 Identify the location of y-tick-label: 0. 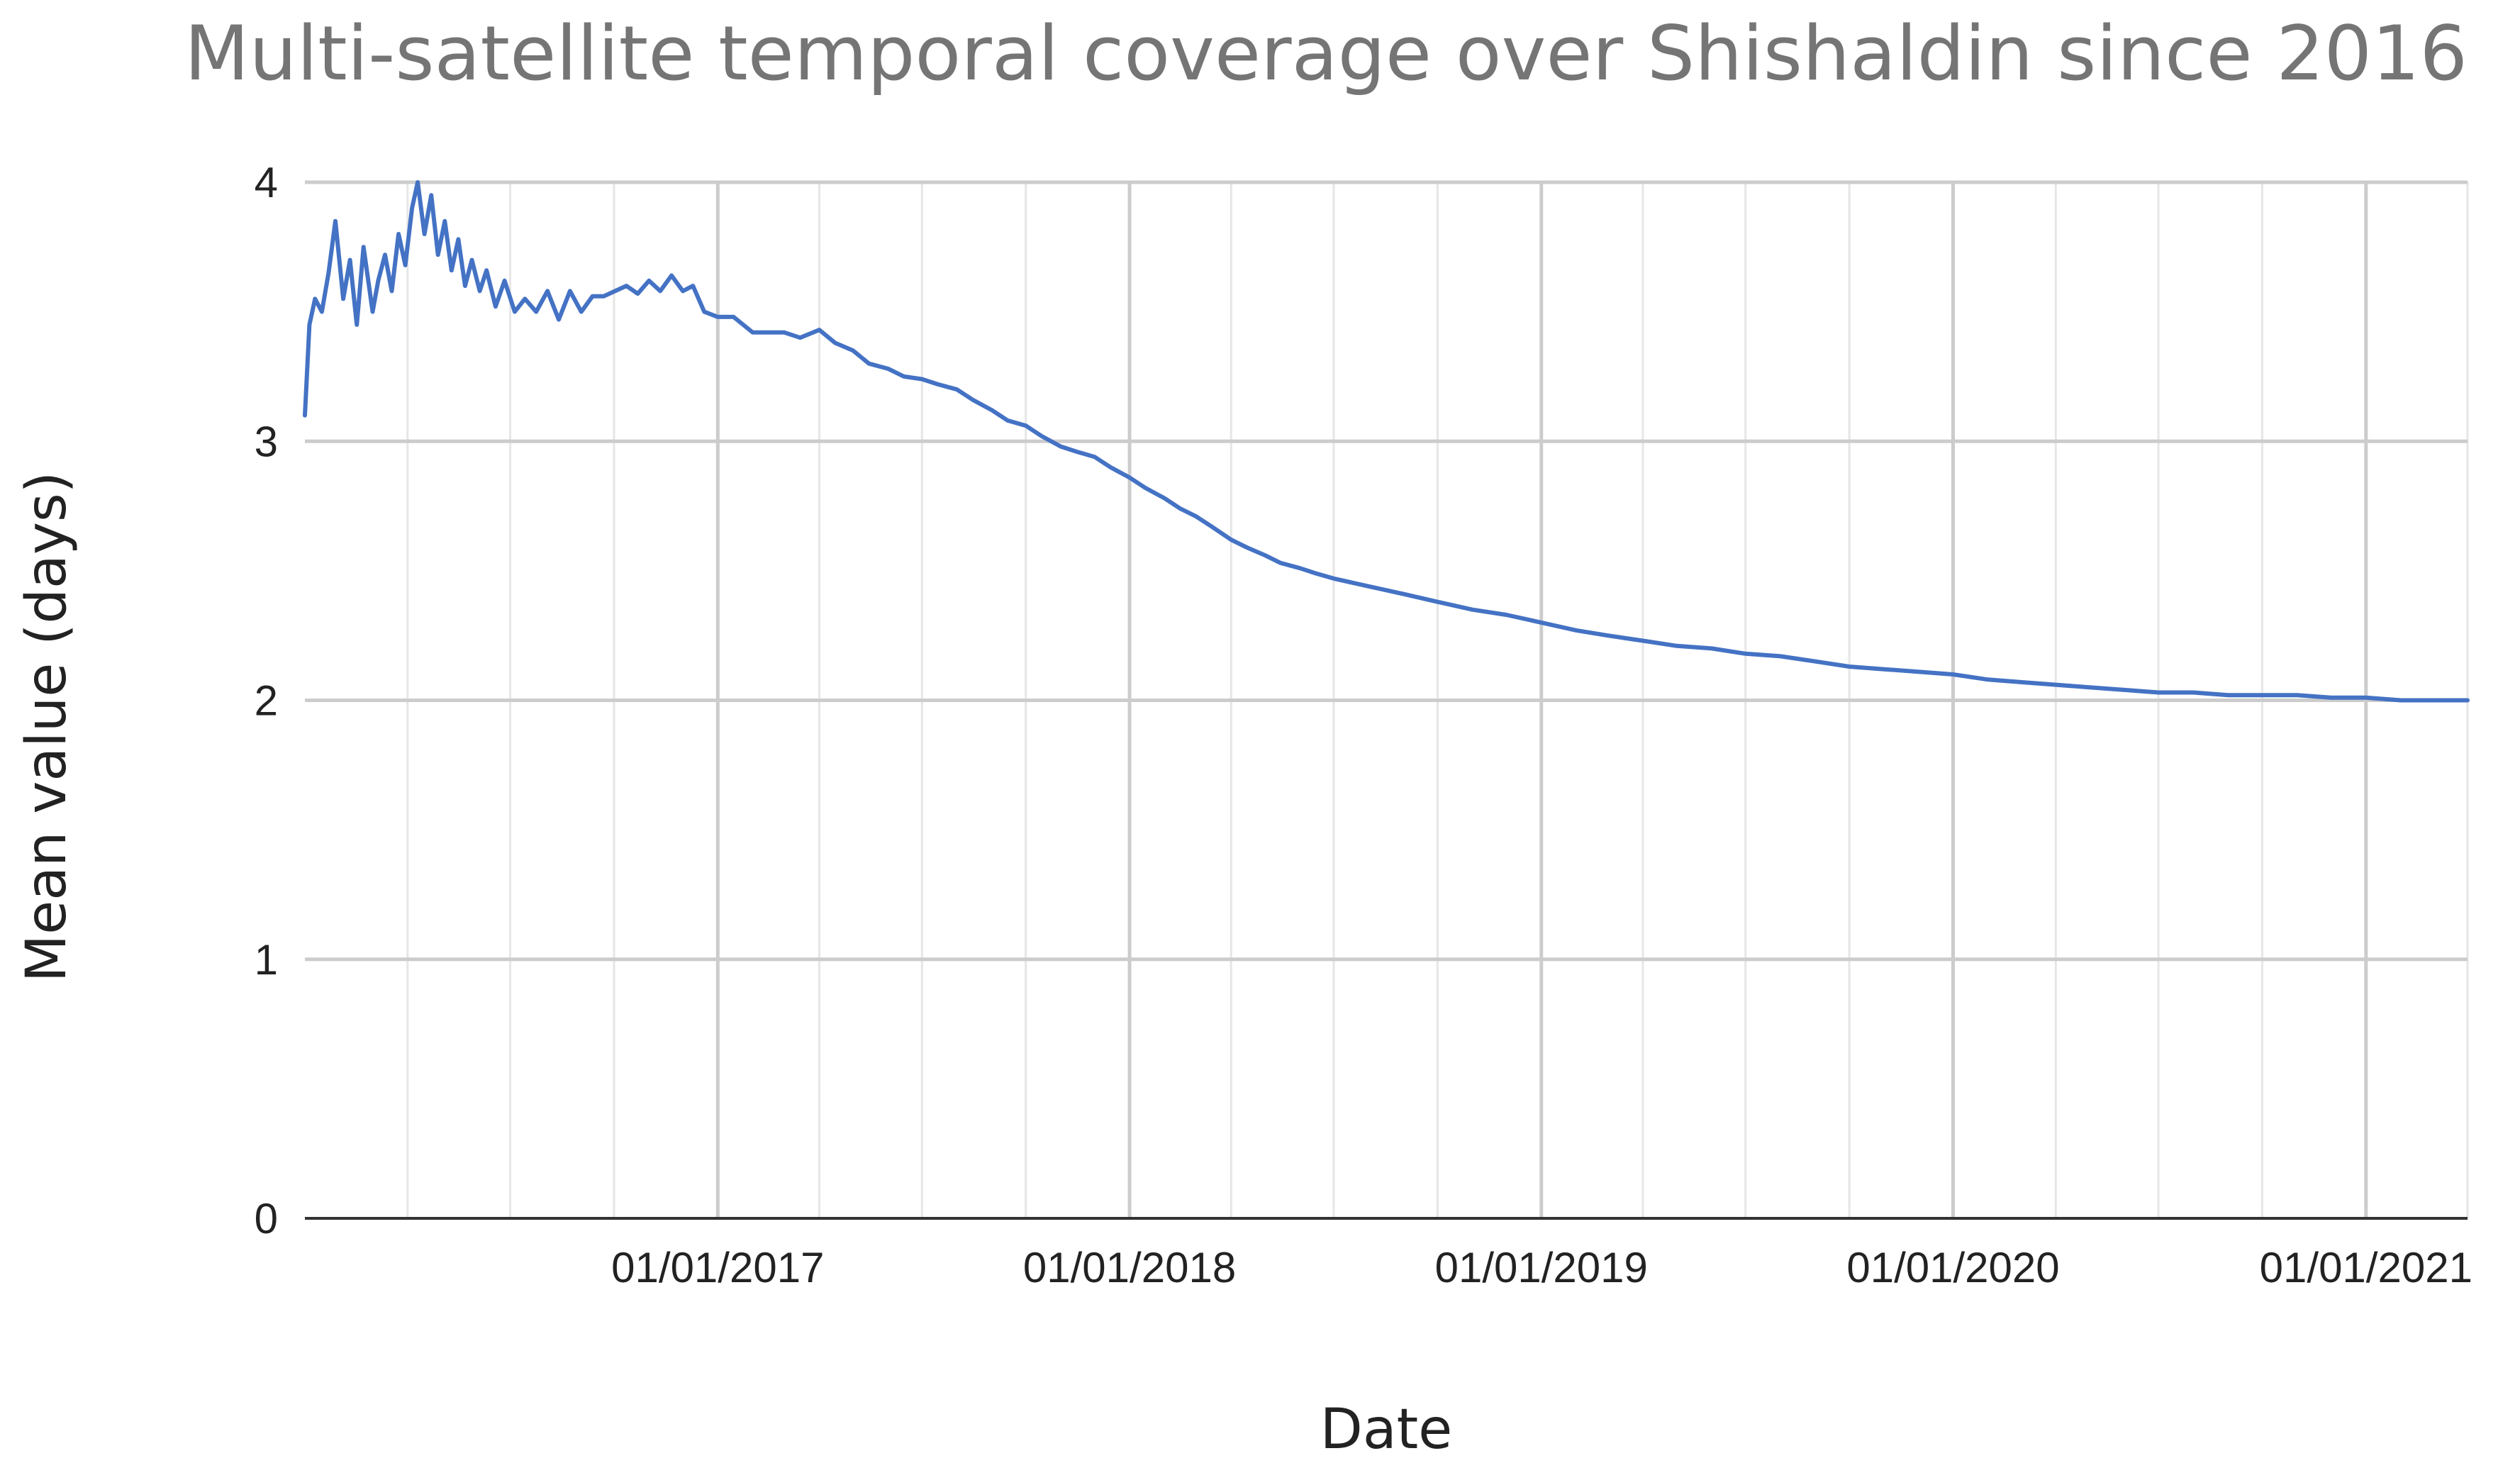
(266, 1219).